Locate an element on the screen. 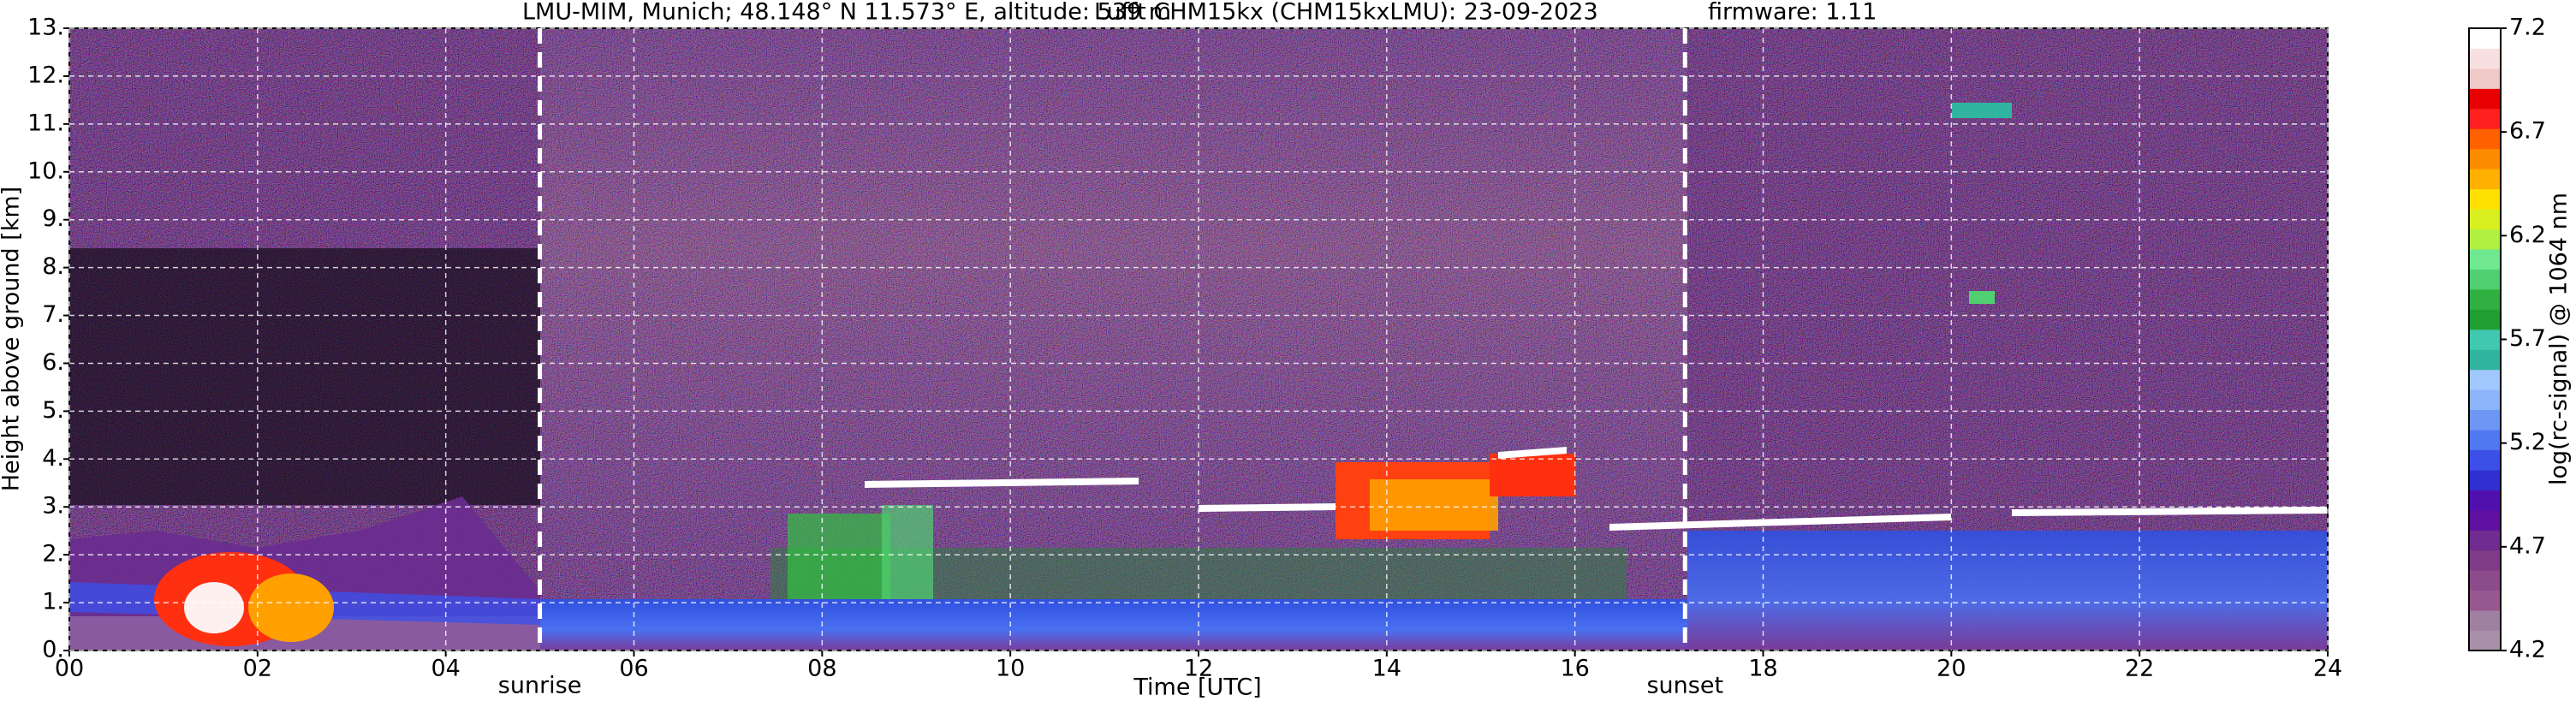 This screenshot has height=707, width=2576. annotation-label: sunset is located at coordinates (1684, 686).